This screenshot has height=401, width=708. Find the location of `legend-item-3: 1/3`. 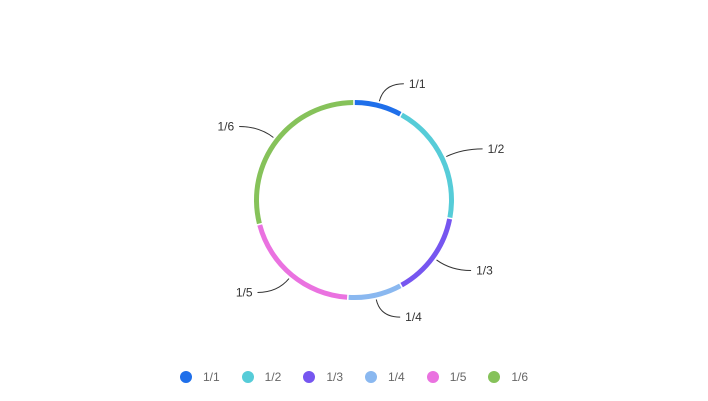

legend-item-3: 1/3 is located at coordinates (323, 377).